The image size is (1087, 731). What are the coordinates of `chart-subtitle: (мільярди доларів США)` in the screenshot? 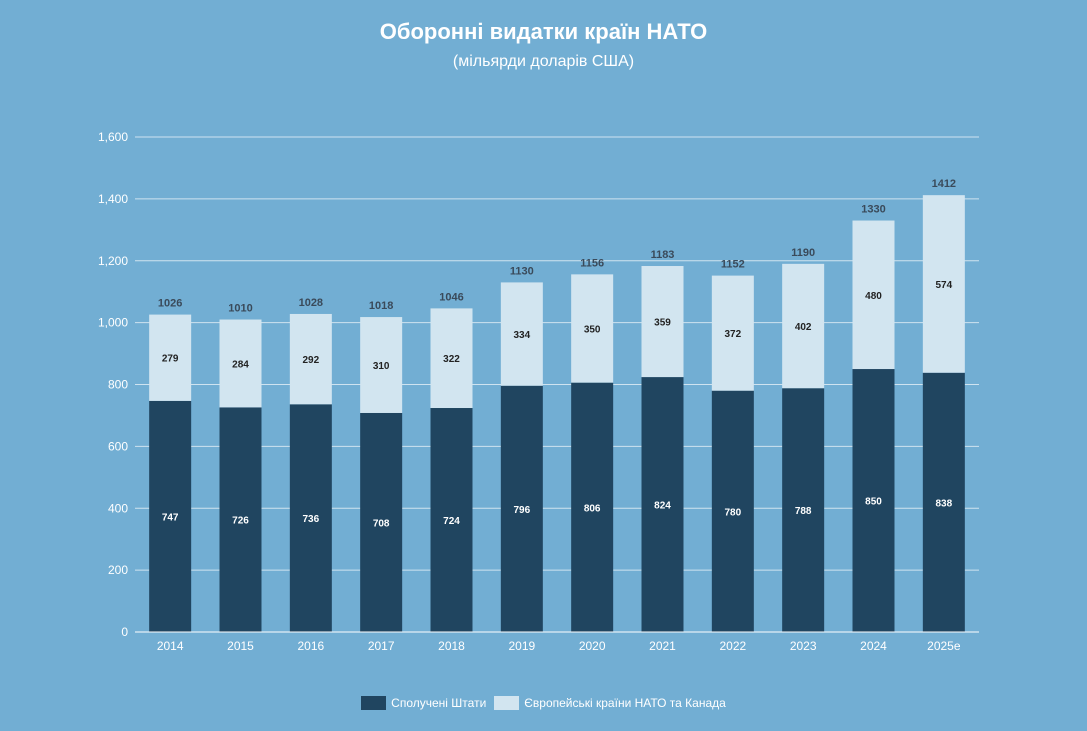 It's located at (543, 61).